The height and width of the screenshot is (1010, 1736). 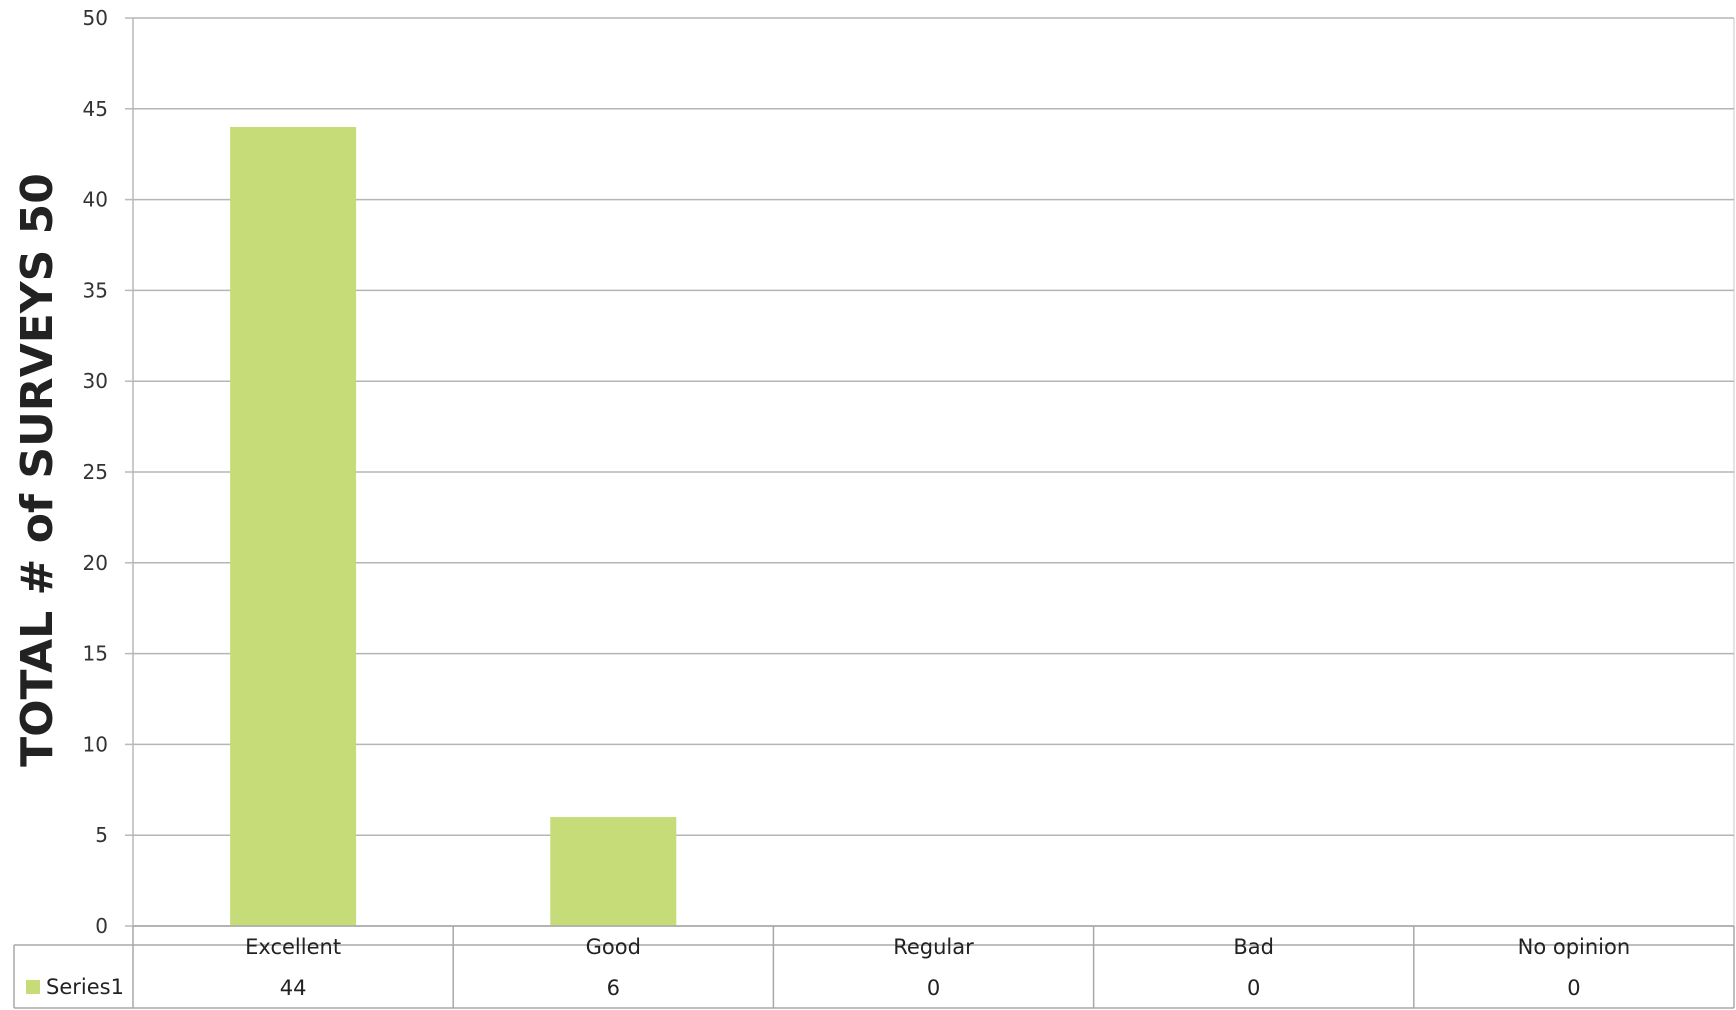 What do you see at coordinates (1253, 947) in the screenshot?
I see `category-label: Bad` at bounding box center [1253, 947].